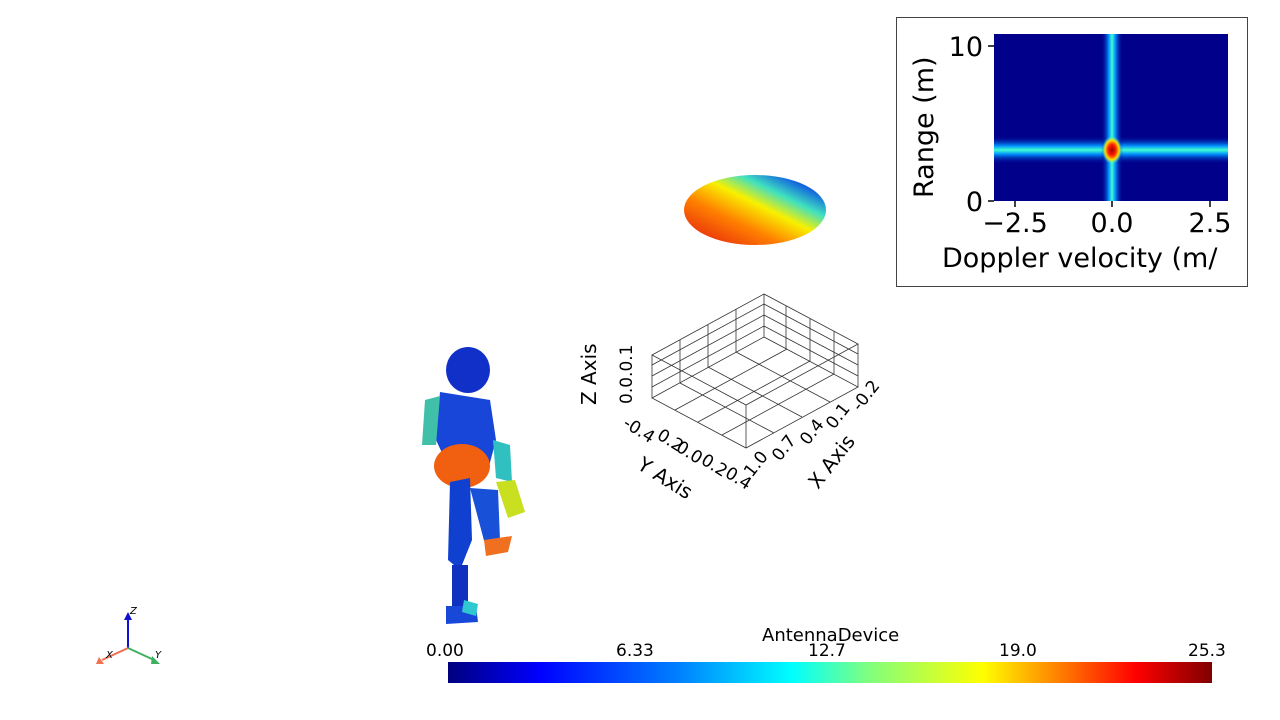 Image resolution: width=1280 pixels, height=720 pixels. I want to click on x-tick-label: -0.2, so click(866, 396).